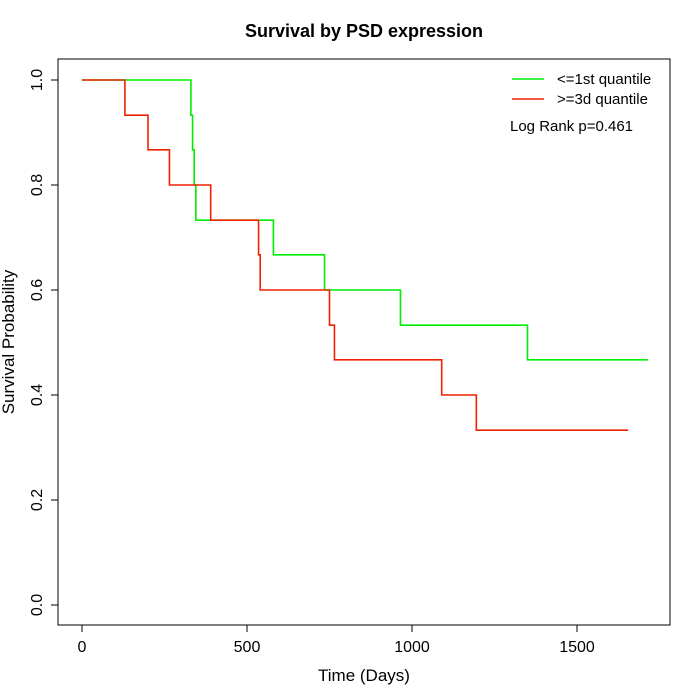 This screenshot has height=700, width=700. I want to click on log-rank-annotation: Log Rank p=0.461, so click(571, 126).